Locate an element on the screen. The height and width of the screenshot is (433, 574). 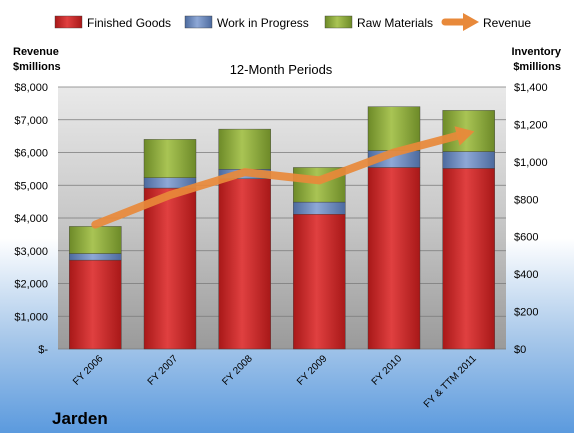
revenue-series-line is located at coordinates (276, 180).